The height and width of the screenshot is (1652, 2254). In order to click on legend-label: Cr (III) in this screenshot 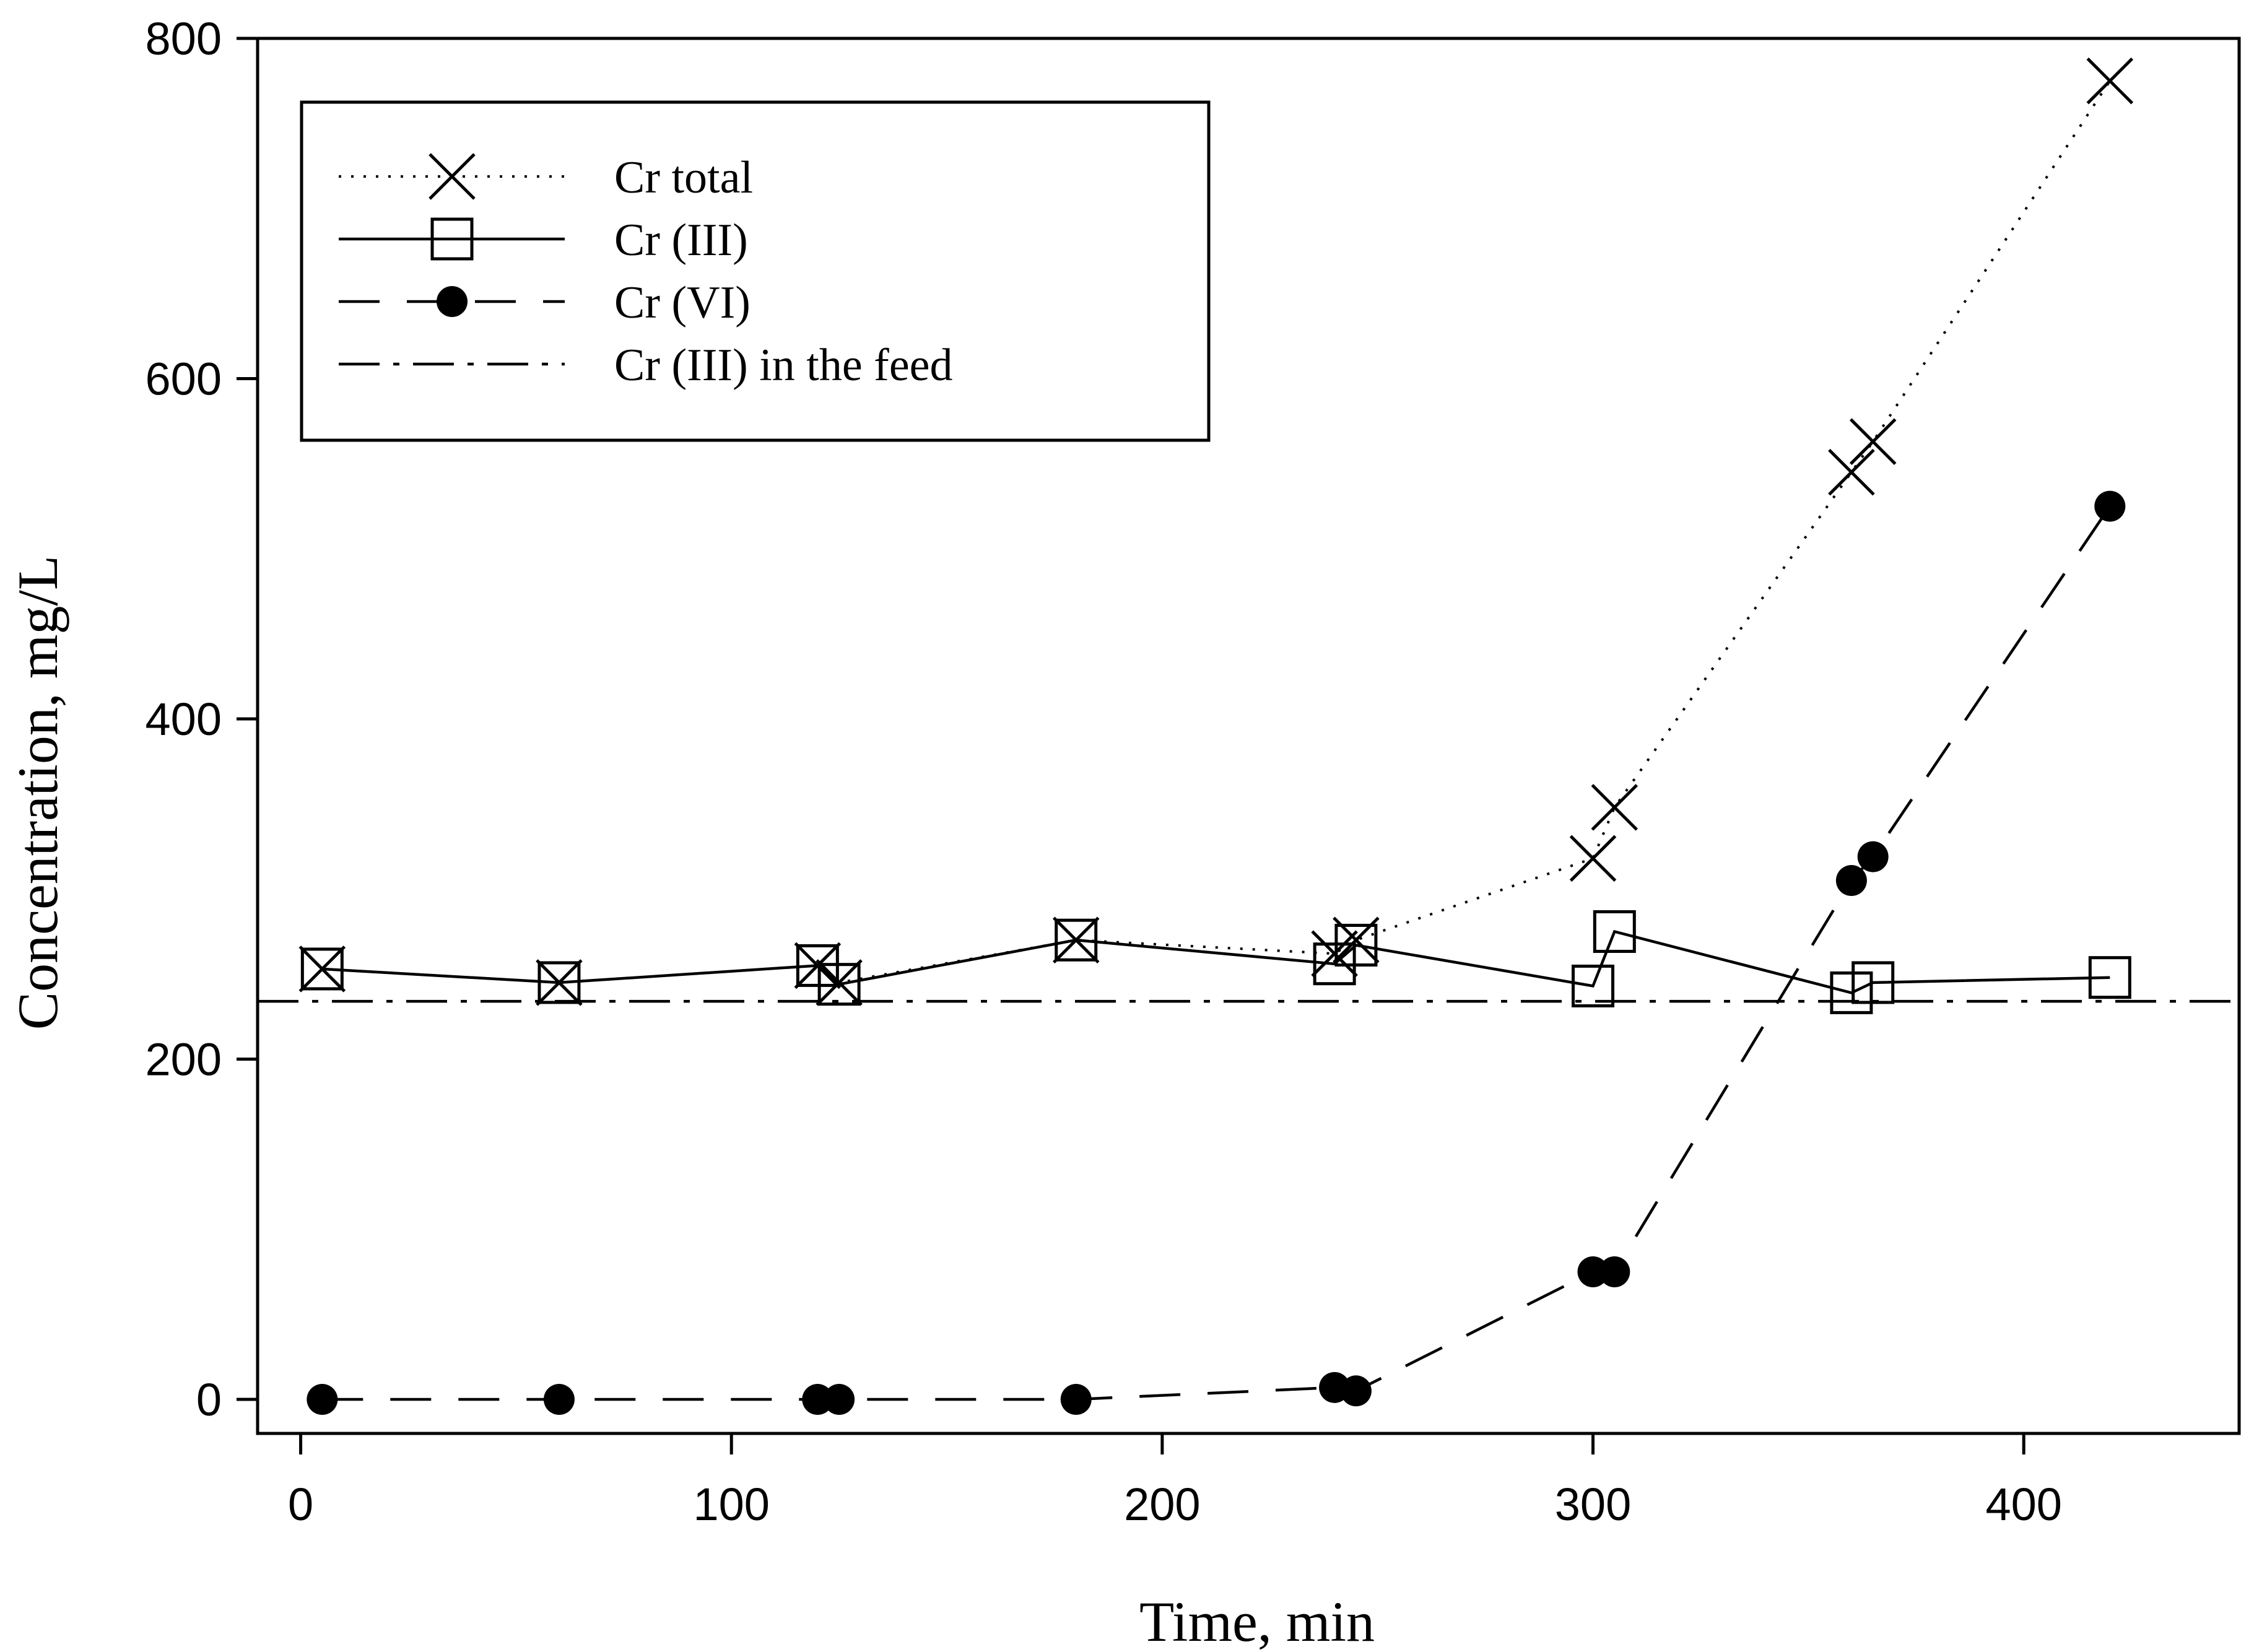, I will do `click(681, 240)`.